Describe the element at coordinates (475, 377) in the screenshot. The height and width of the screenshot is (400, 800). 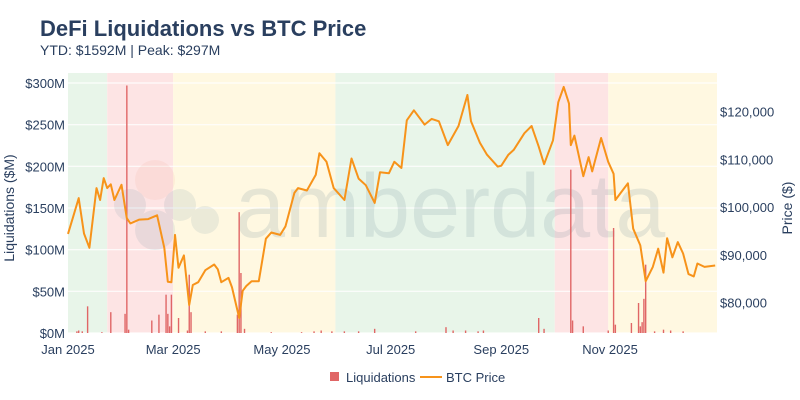
I see `legend-btc-label: BTC Price` at that location.